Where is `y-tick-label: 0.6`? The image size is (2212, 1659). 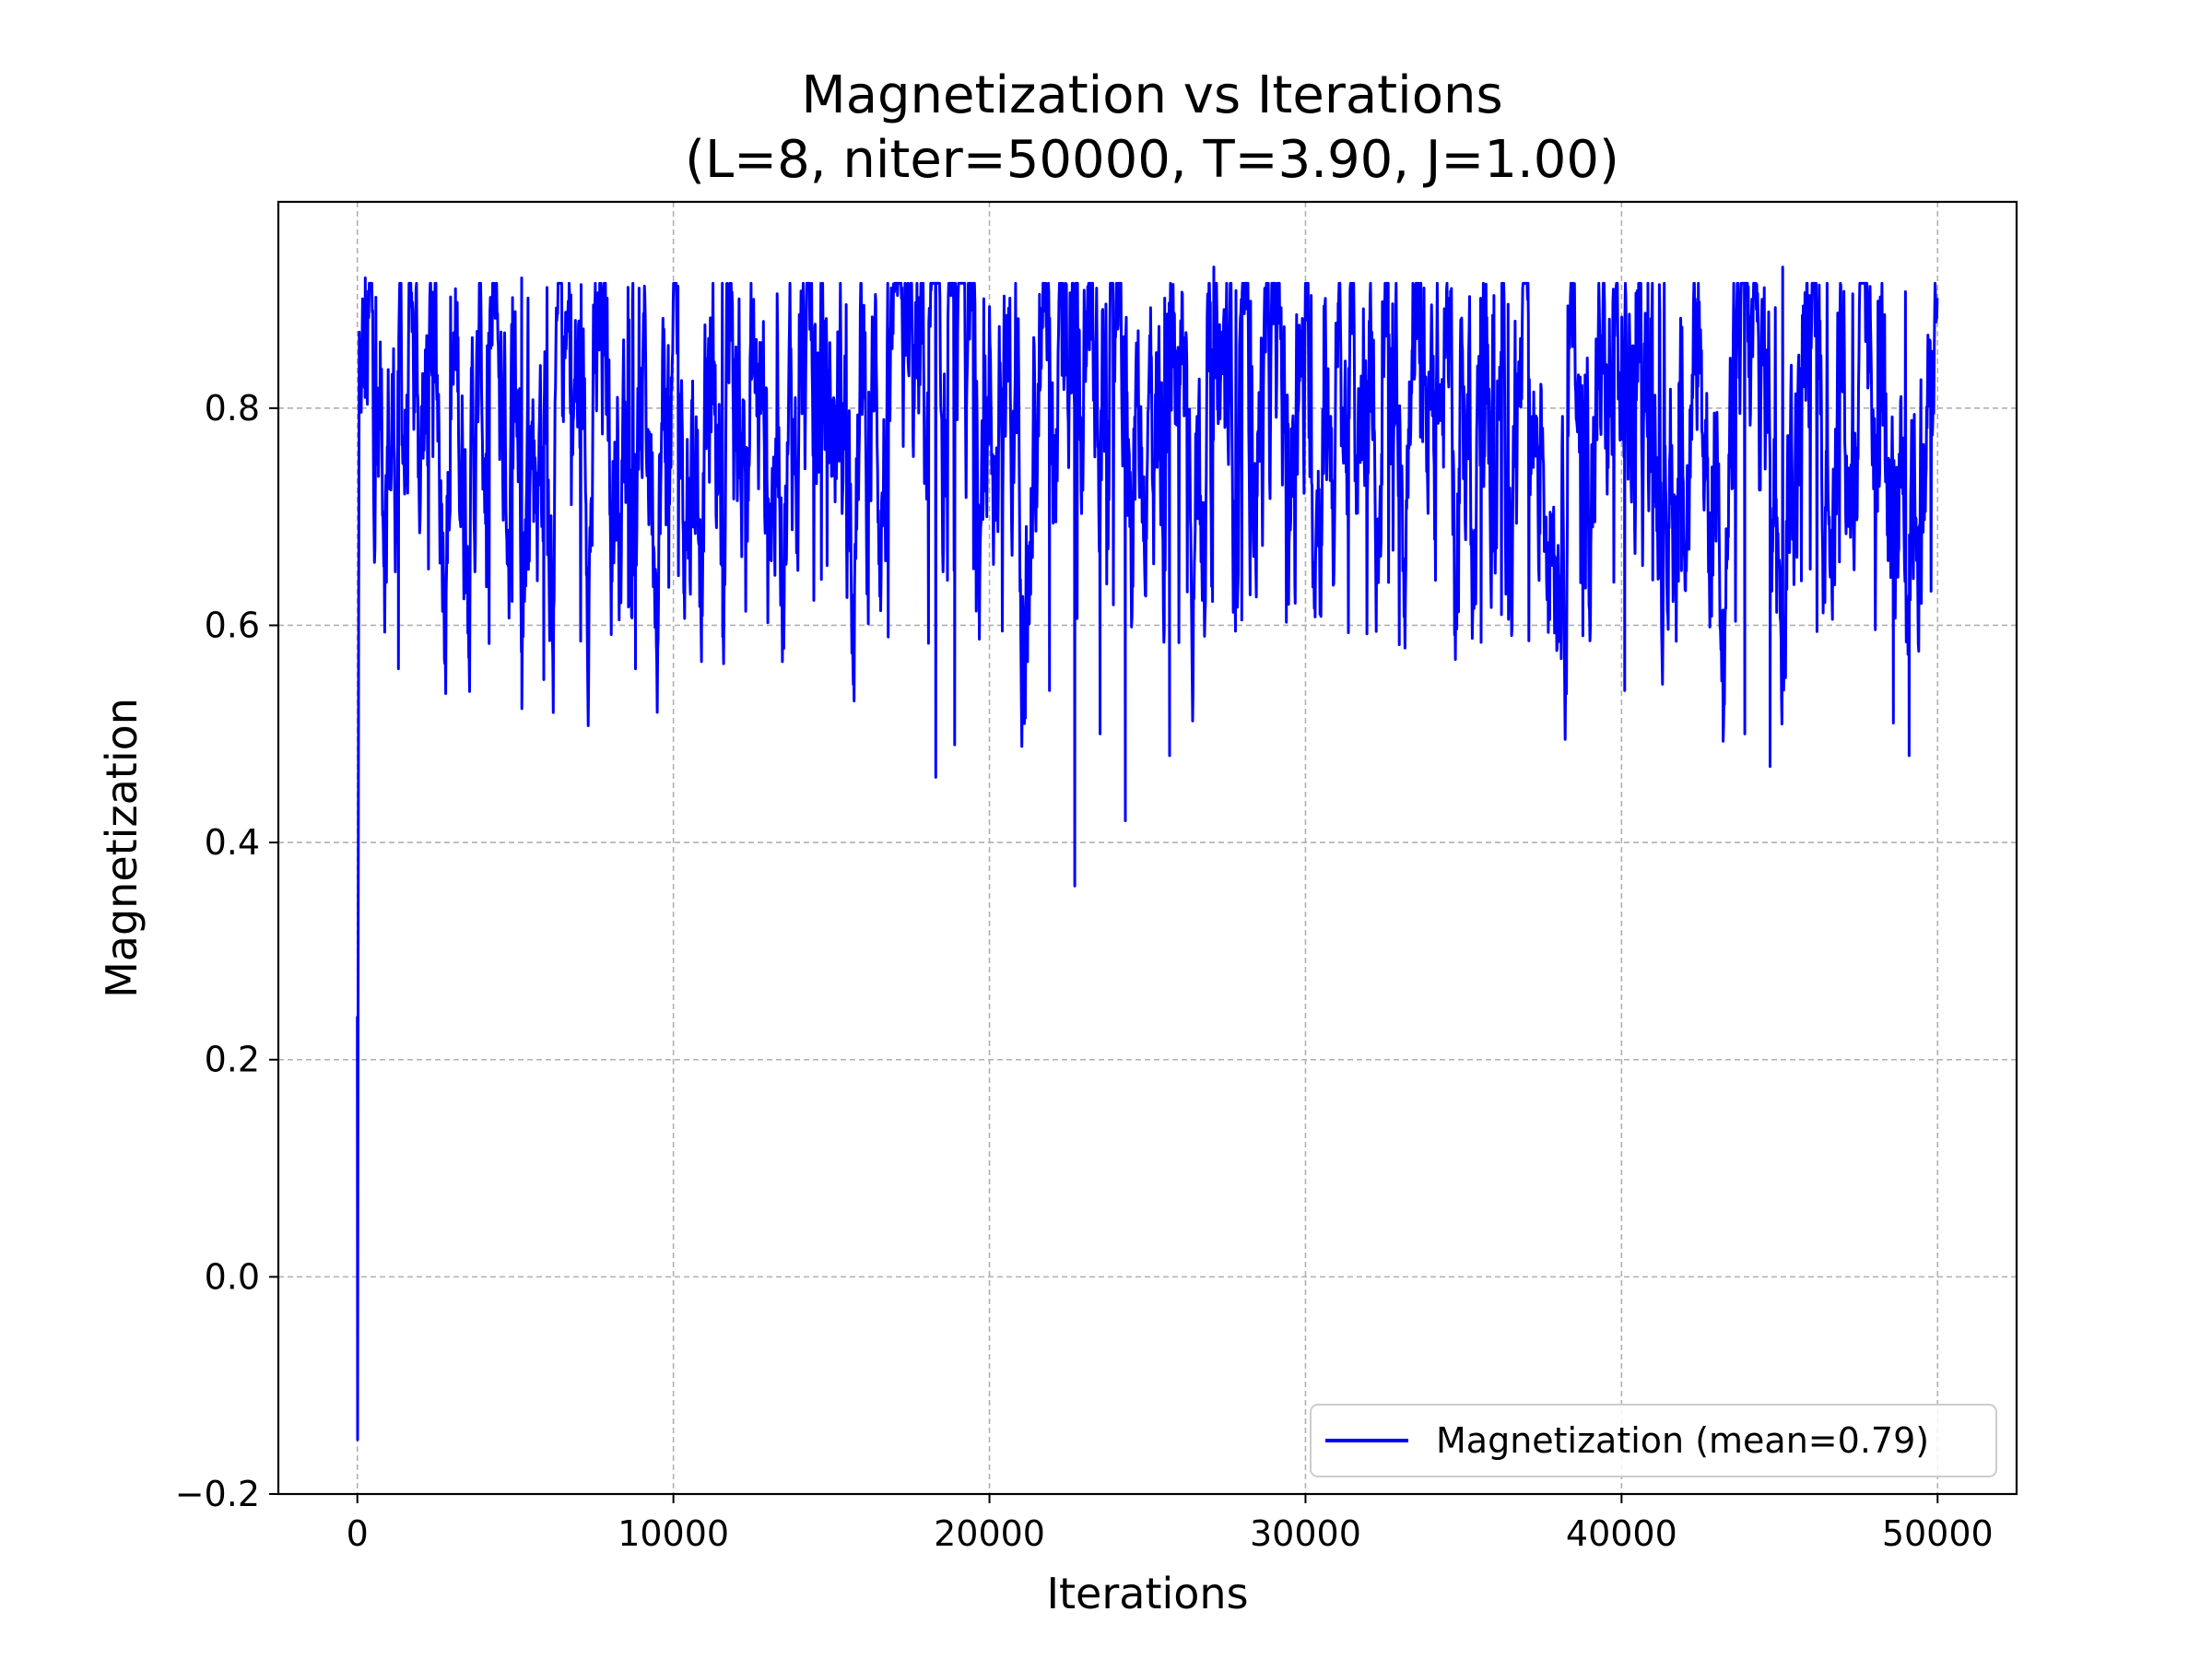 y-tick-label: 0.6 is located at coordinates (232, 625).